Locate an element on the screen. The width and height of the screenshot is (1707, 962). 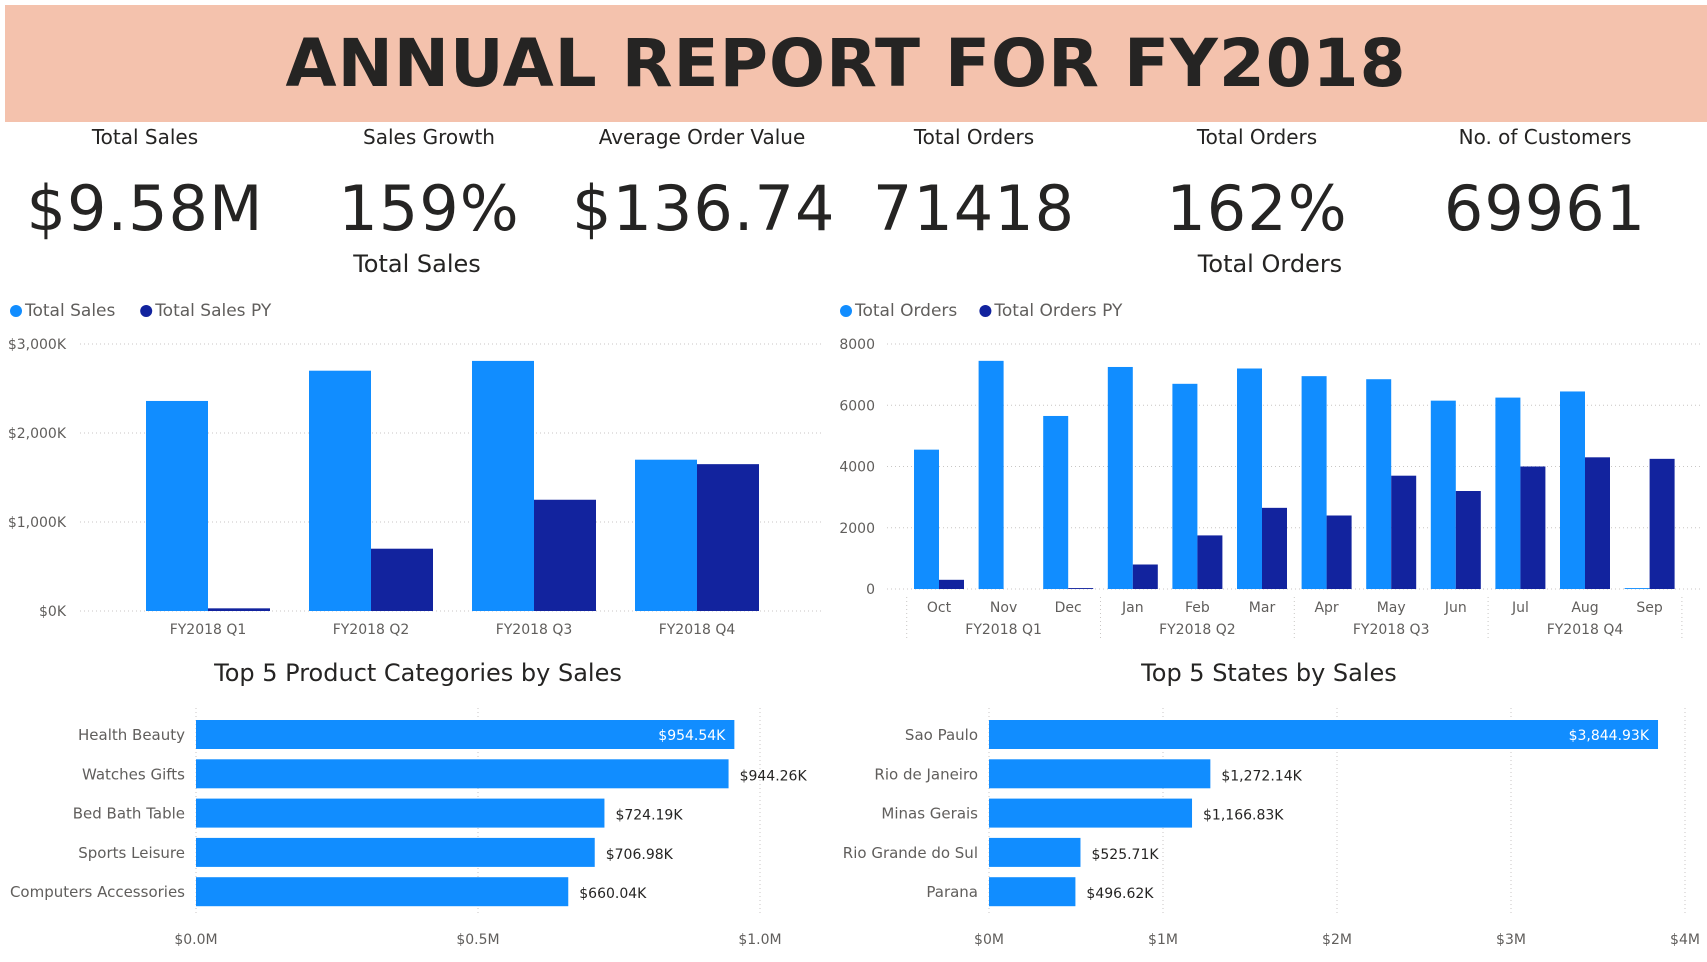
legend-label: Total Orders is located at coordinates (905, 311).